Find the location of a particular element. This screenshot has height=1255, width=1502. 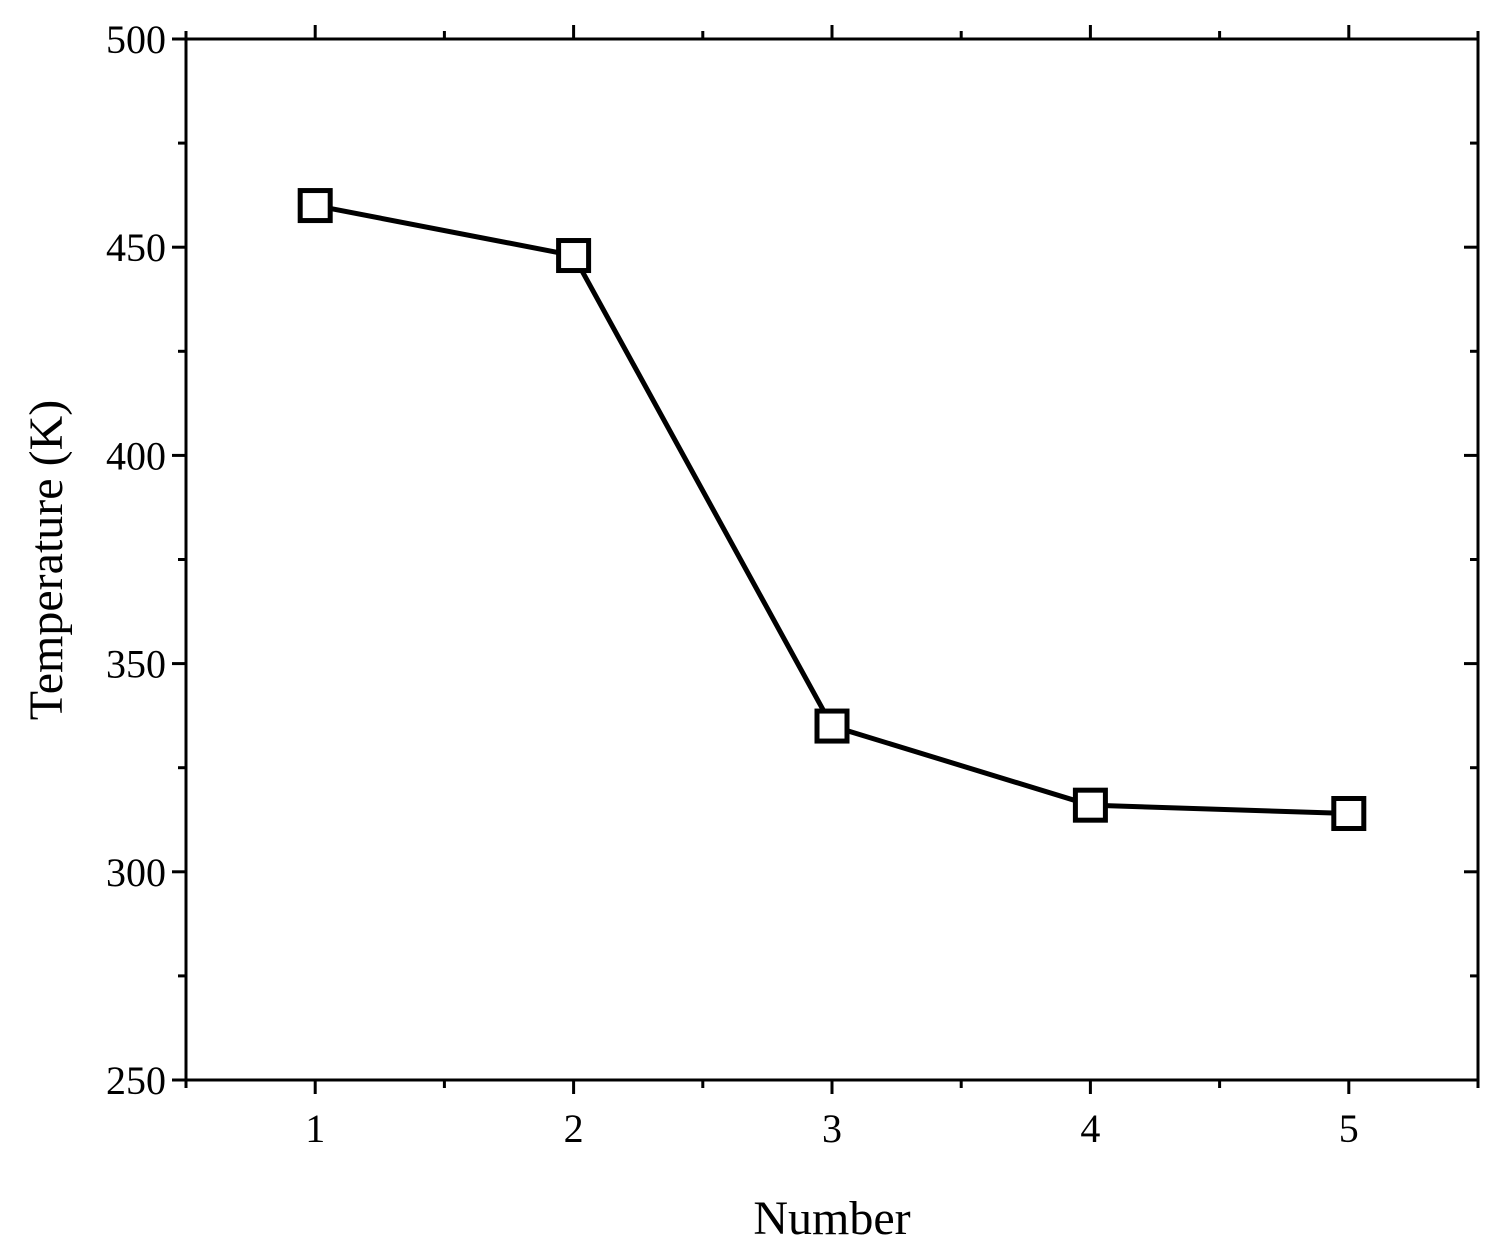

y-tick-label-3: 400 is located at coordinates (136, 455).